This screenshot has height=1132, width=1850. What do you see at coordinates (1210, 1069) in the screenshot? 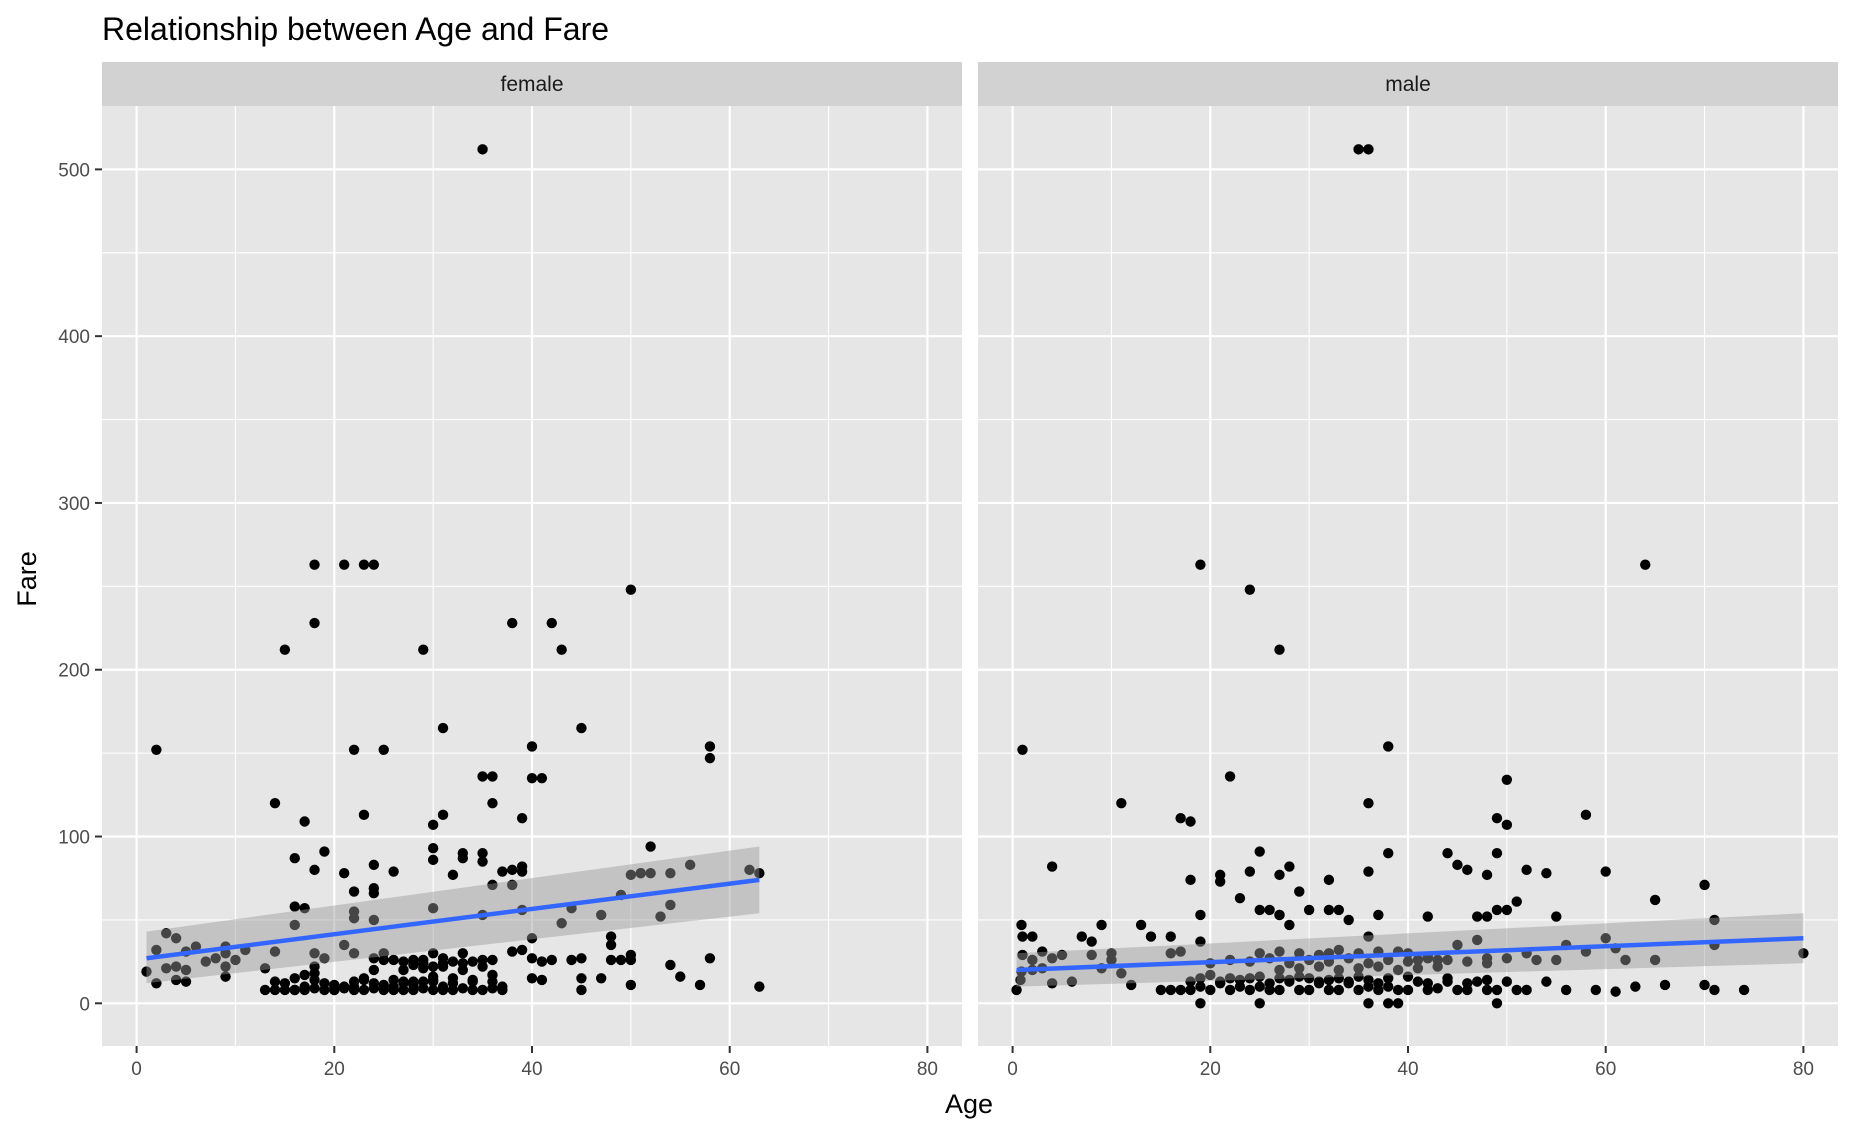
I see `x-tick-label: 20` at bounding box center [1210, 1069].